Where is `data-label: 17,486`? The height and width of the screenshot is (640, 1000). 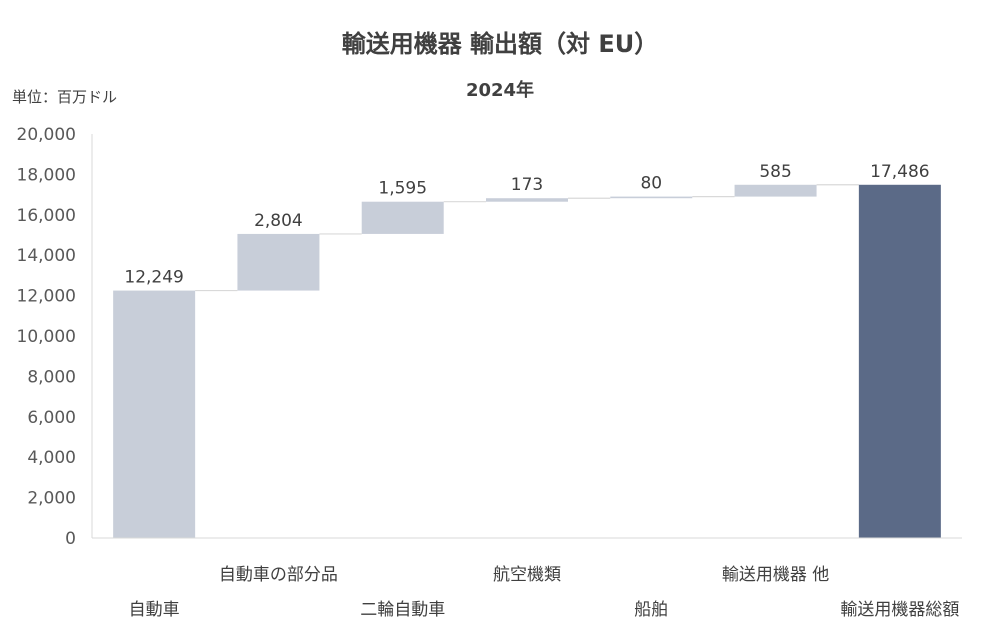
data-label: 17,486 is located at coordinates (899, 172).